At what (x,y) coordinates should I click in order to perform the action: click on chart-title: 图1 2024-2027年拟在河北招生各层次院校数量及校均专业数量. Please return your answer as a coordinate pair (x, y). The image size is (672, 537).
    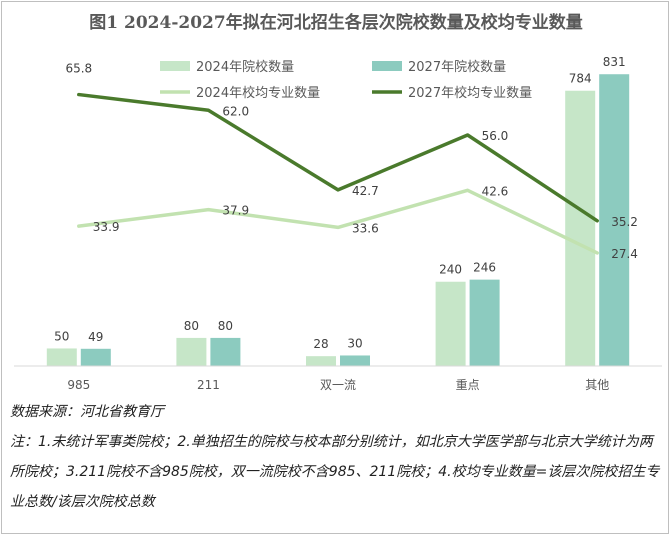
    Looking at the image, I should click on (336, 23).